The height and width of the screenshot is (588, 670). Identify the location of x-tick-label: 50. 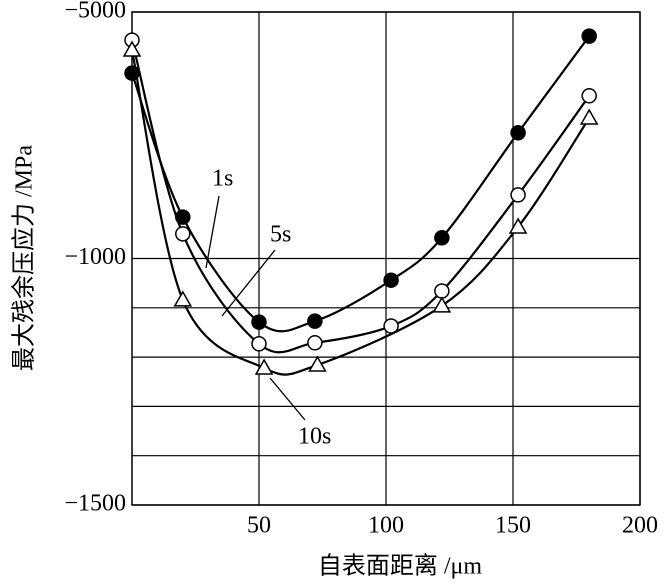
(259, 526).